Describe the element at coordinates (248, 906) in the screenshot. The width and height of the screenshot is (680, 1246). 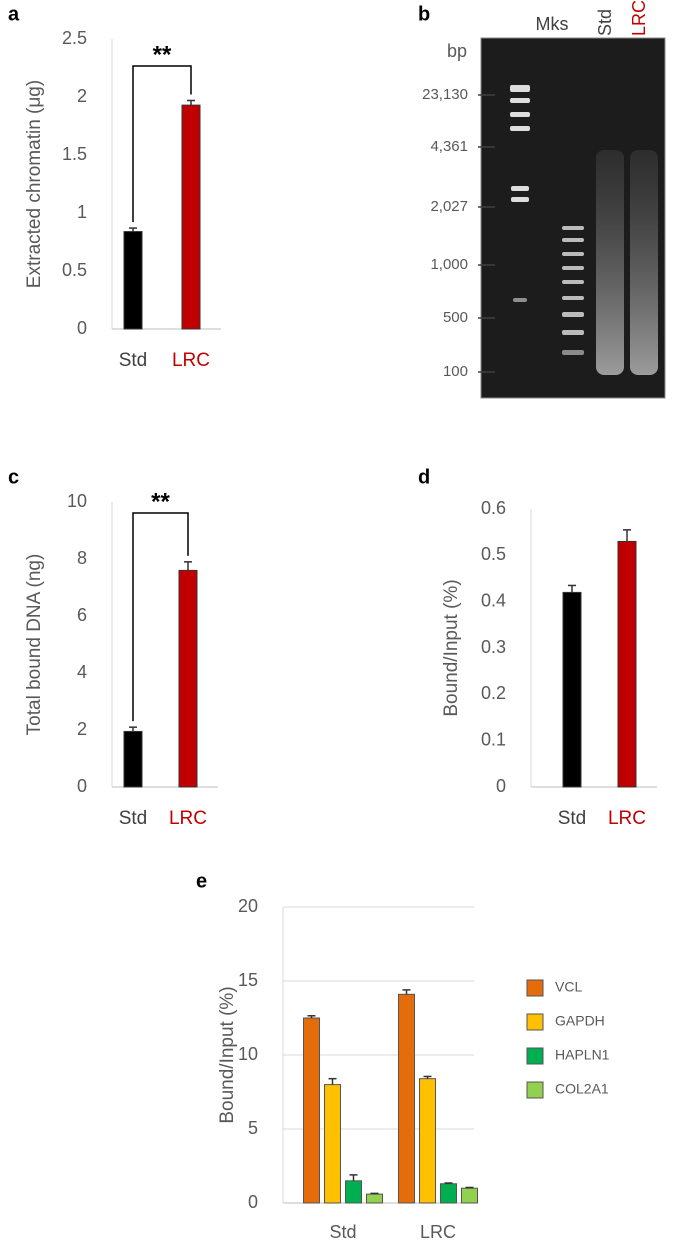
I see `y-tick-label: 20` at that location.